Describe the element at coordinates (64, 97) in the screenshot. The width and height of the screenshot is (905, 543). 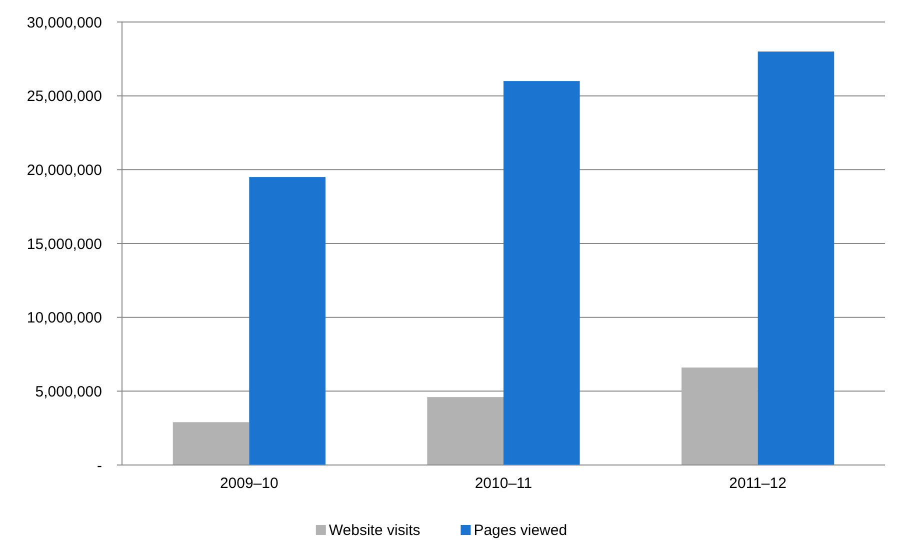
I see `y-tick-label: 25,000,000` at that location.